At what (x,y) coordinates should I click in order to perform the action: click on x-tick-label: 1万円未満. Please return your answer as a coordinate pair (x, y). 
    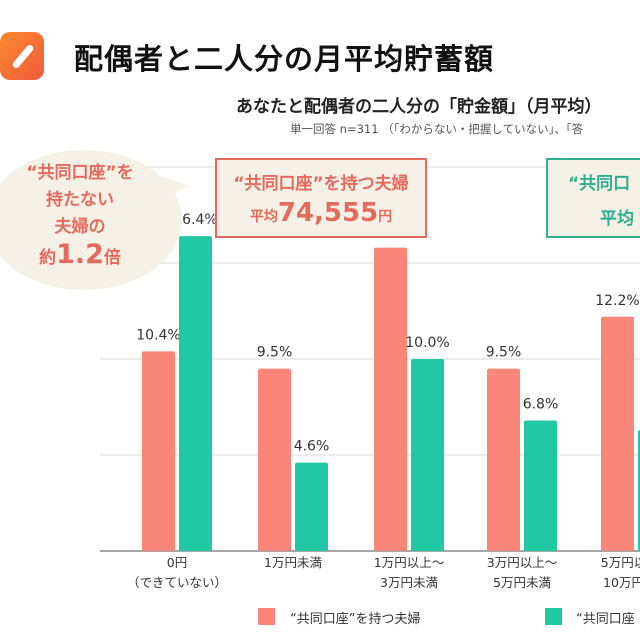
    Looking at the image, I should click on (293, 562).